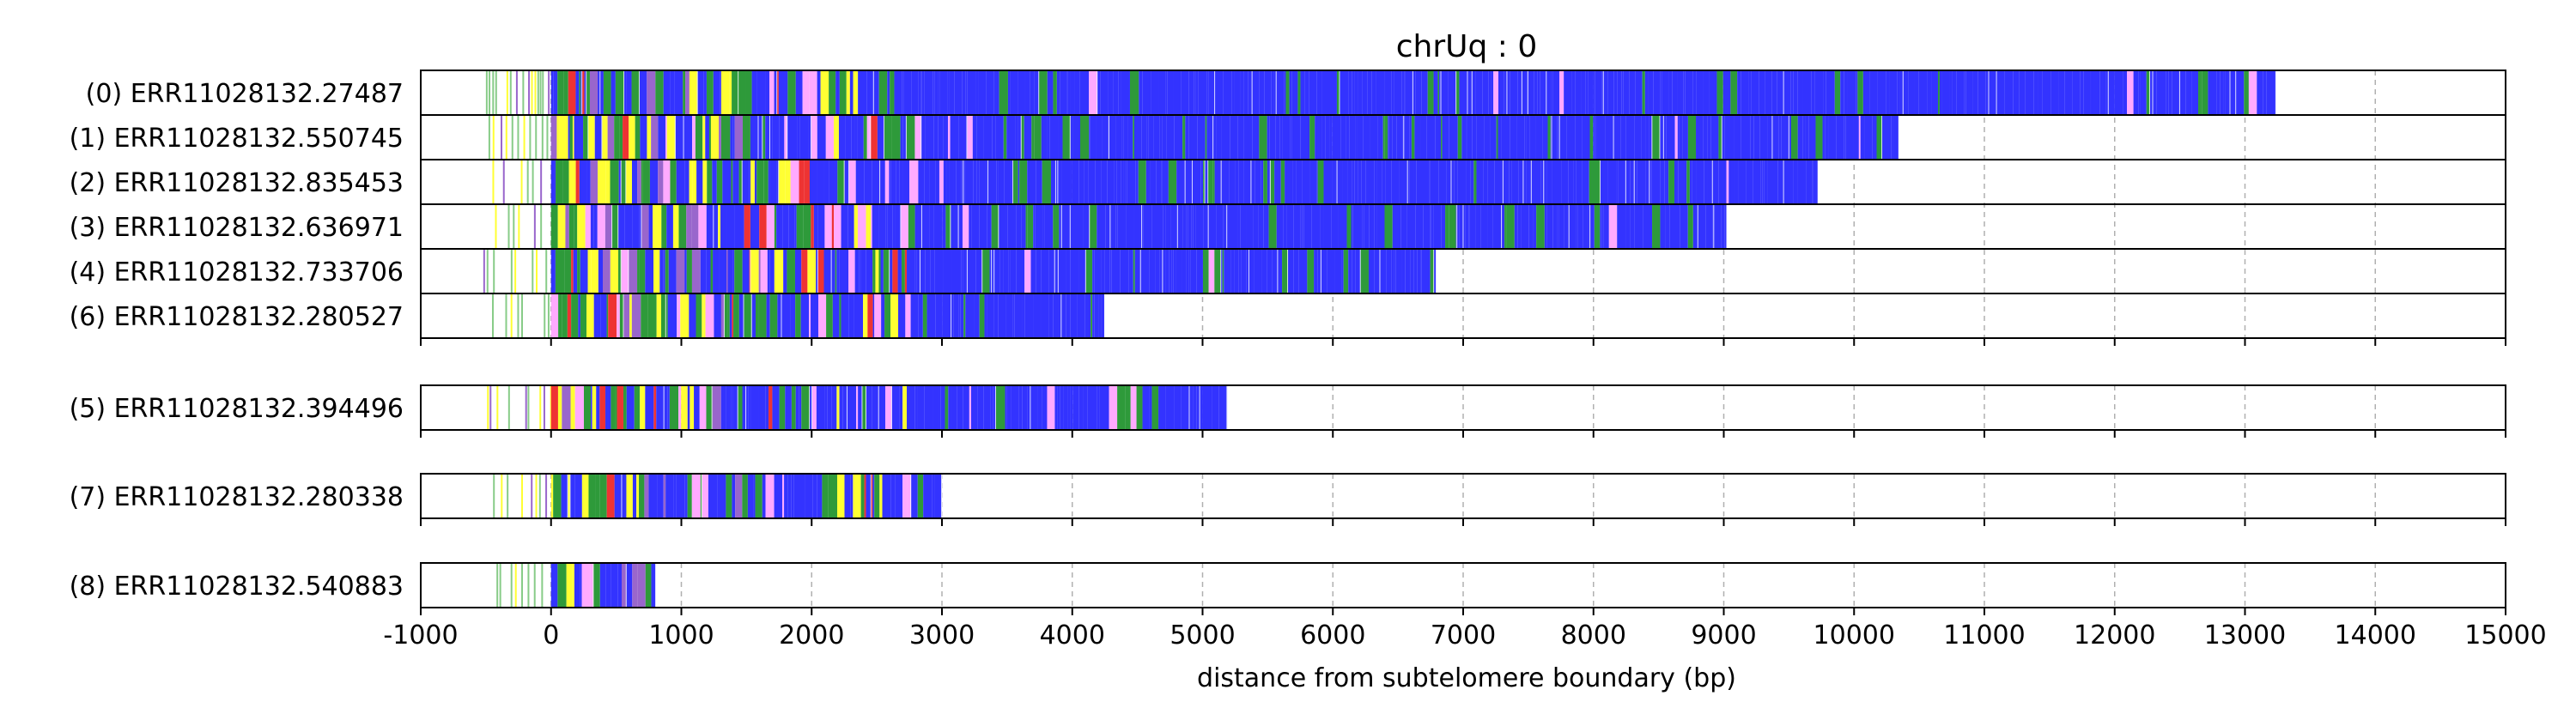 The width and height of the screenshot is (2576, 720). What do you see at coordinates (237, 497) in the screenshot?
I see `read-label: (7) ERR11028132.280338` at bounding box center [237, 497].